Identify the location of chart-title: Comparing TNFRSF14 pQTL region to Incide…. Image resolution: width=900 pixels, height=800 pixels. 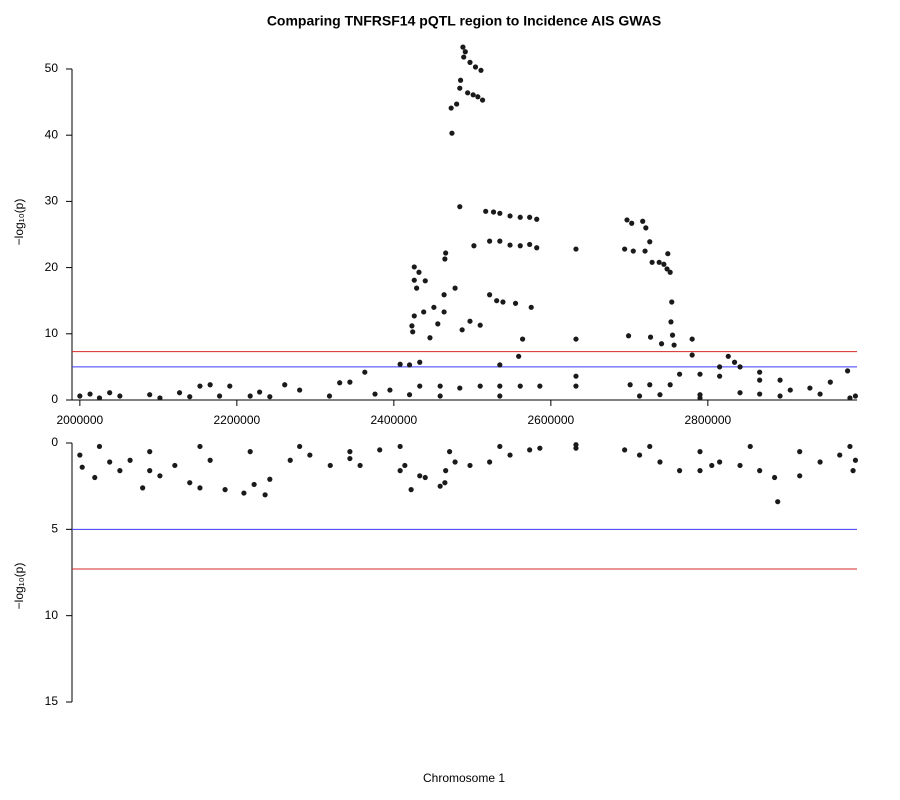
(464, 21).